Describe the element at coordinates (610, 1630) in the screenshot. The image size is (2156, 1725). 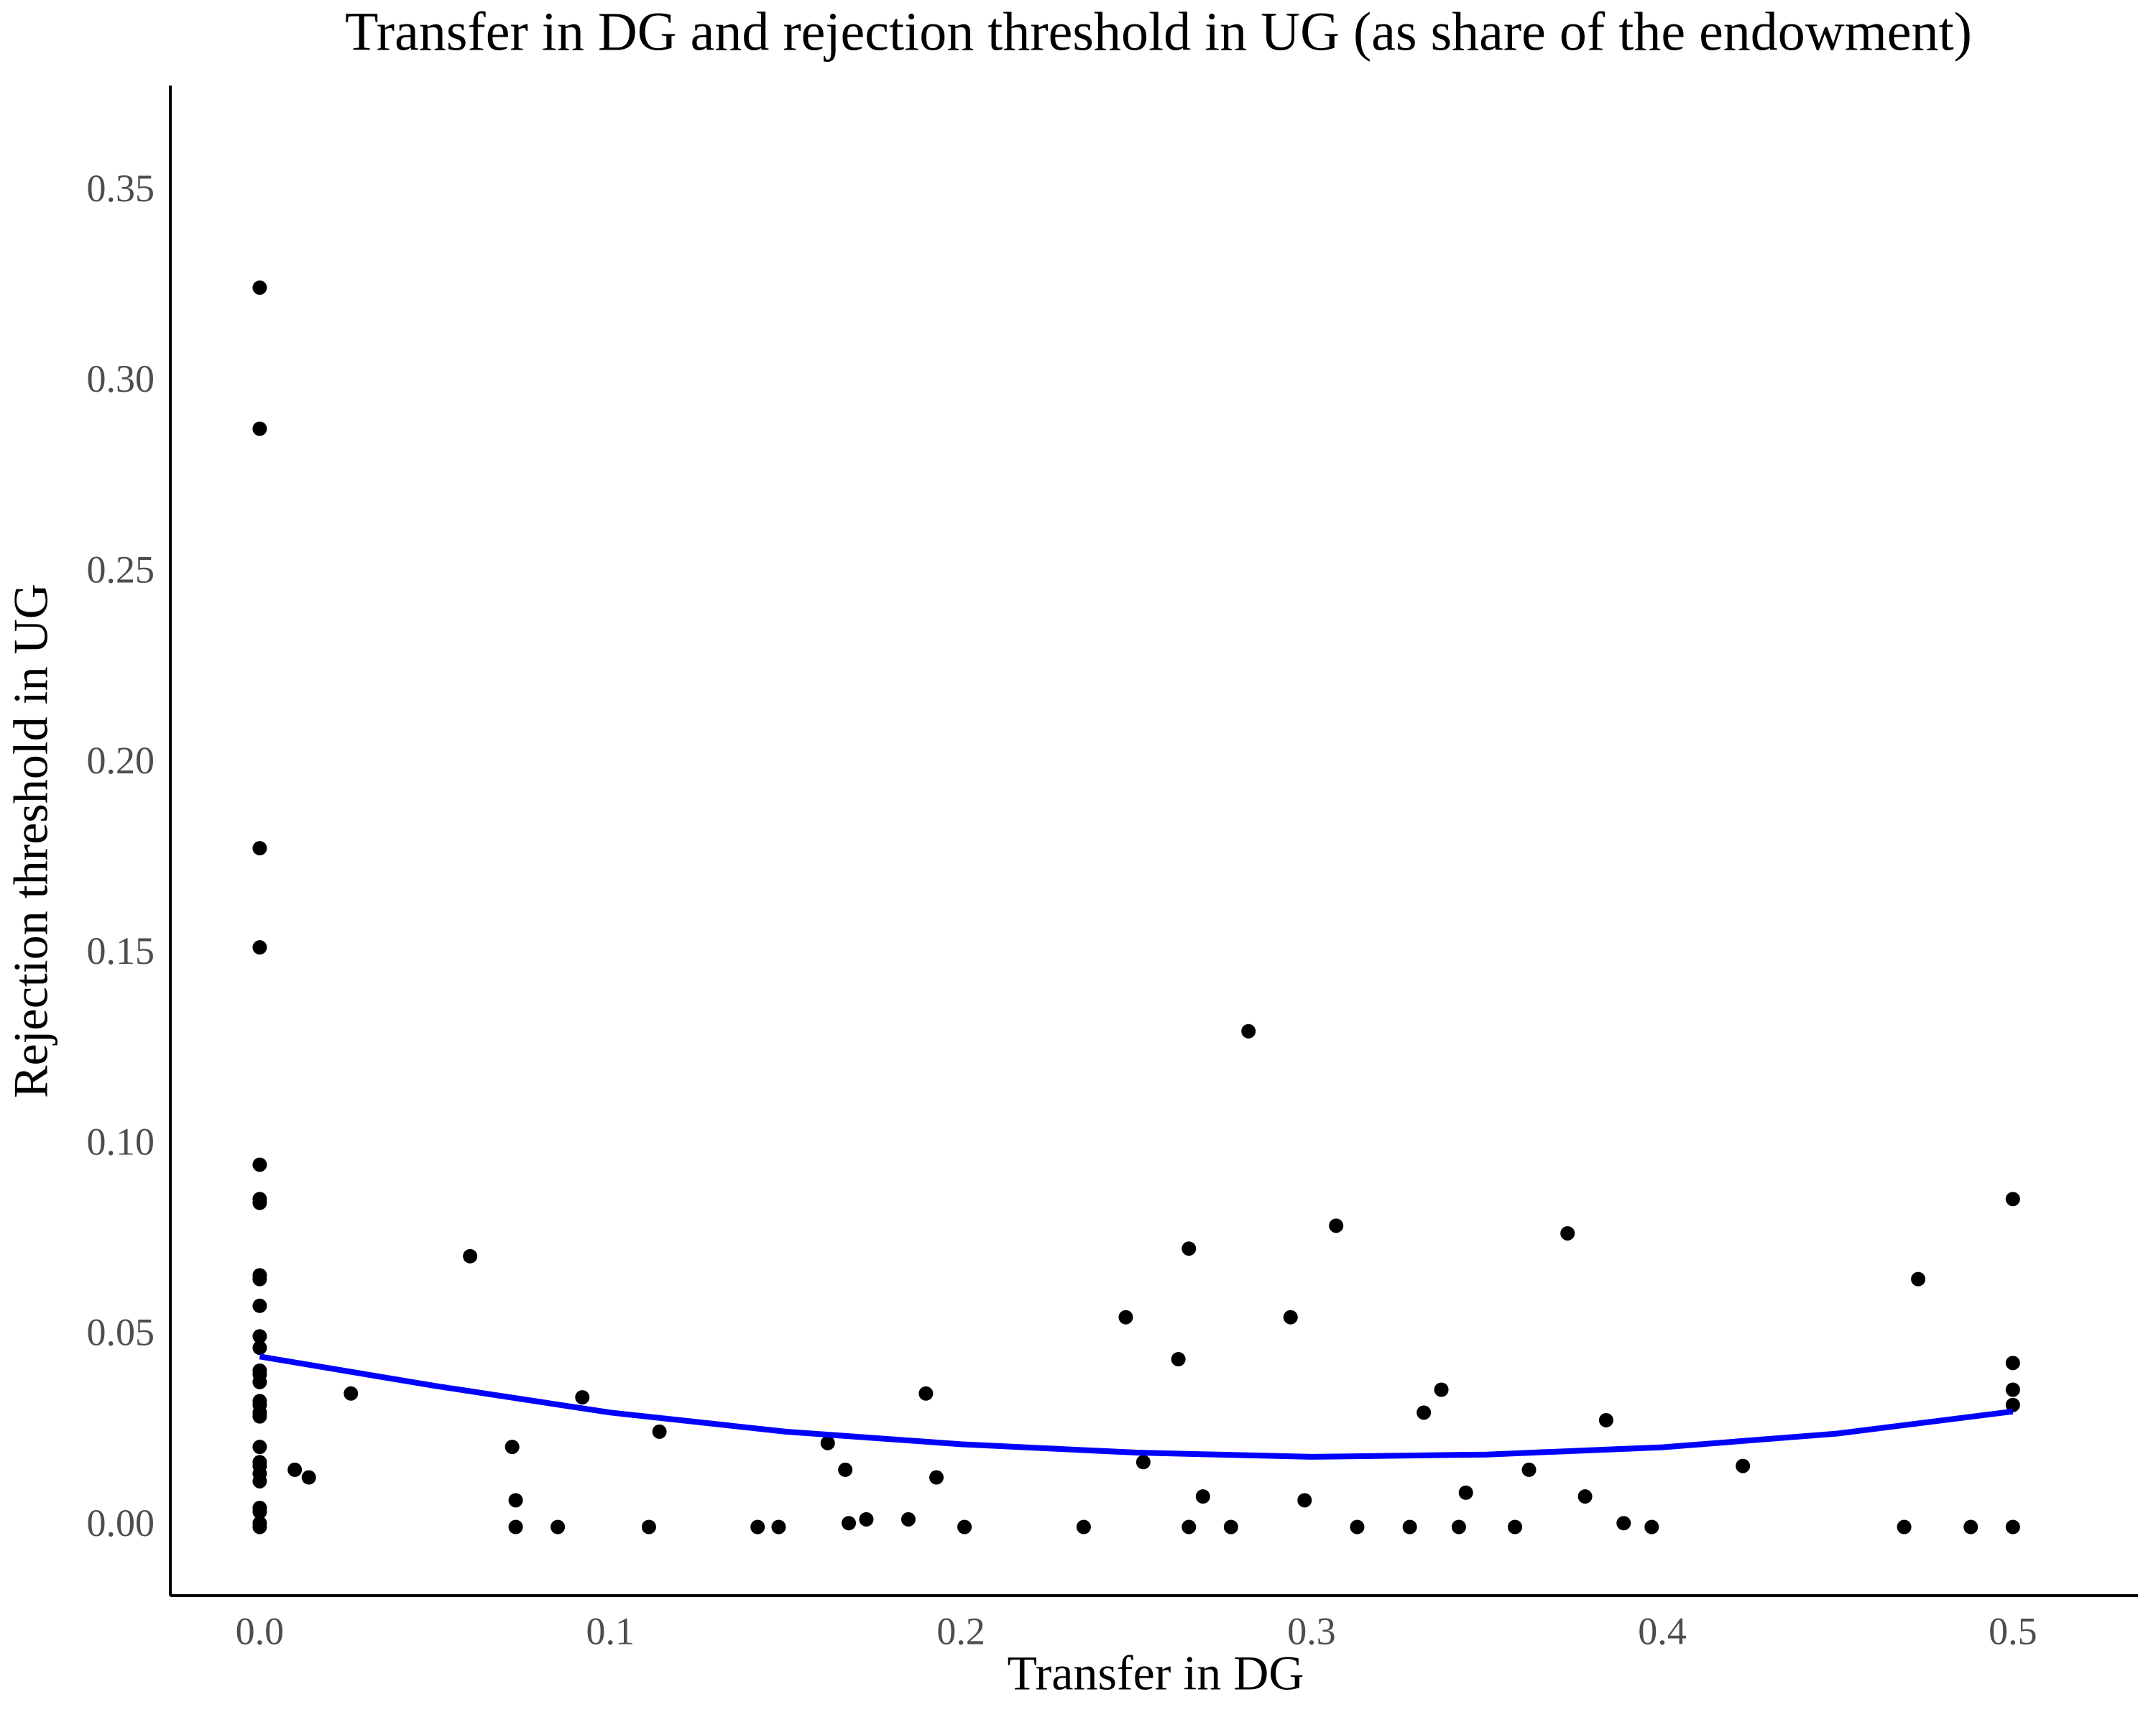
I see `x-tick-label: 0.1` at that location.